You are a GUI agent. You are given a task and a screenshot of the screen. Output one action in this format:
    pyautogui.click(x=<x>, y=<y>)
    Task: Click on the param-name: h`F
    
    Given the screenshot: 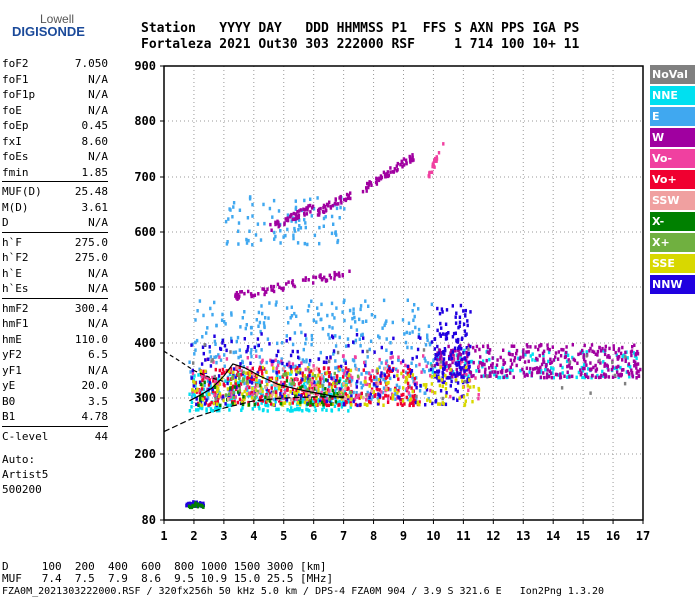 What is the action you would take?
    pyautogui.click(x=12, y=242)
    